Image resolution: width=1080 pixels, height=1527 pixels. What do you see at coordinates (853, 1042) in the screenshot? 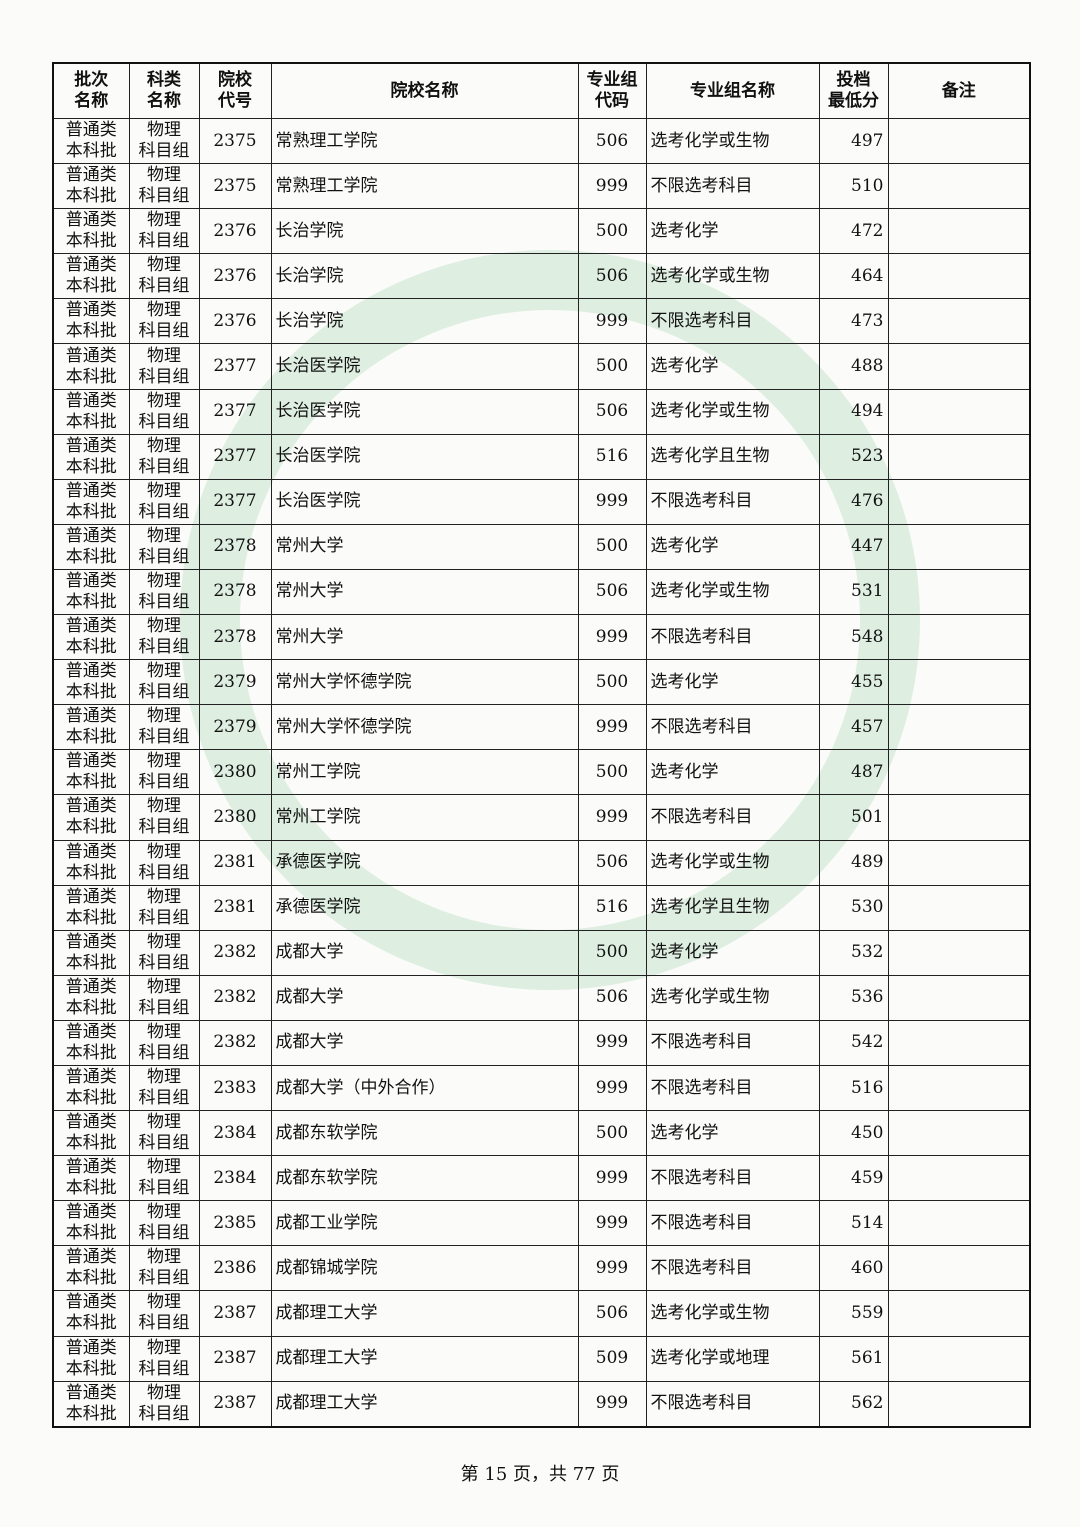
I see `table-cell: 542` at bounding box center [853, 1042].